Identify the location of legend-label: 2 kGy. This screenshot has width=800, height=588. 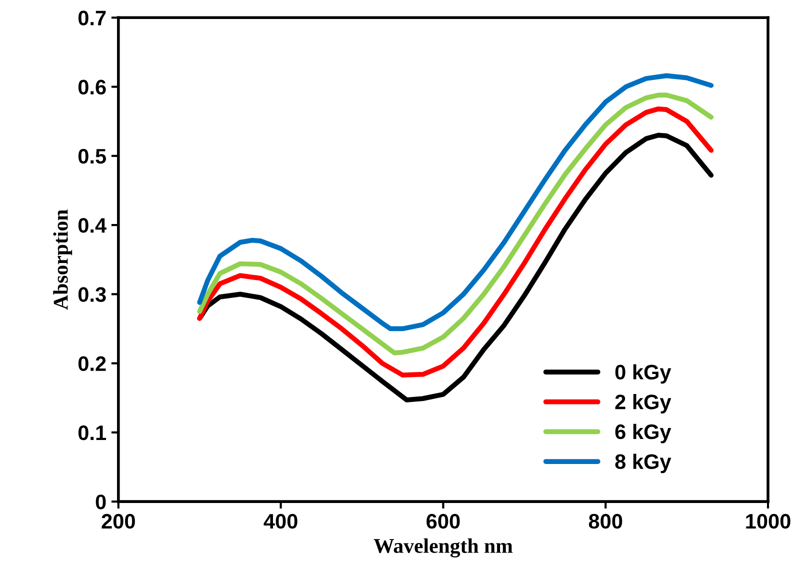
(643, 404).